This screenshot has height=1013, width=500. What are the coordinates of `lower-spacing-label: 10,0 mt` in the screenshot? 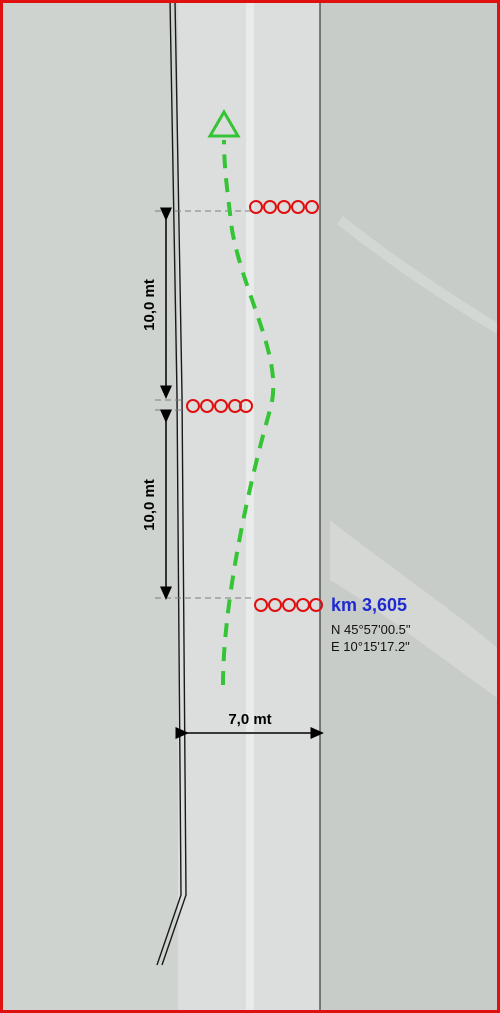 It's located at (149, 505).